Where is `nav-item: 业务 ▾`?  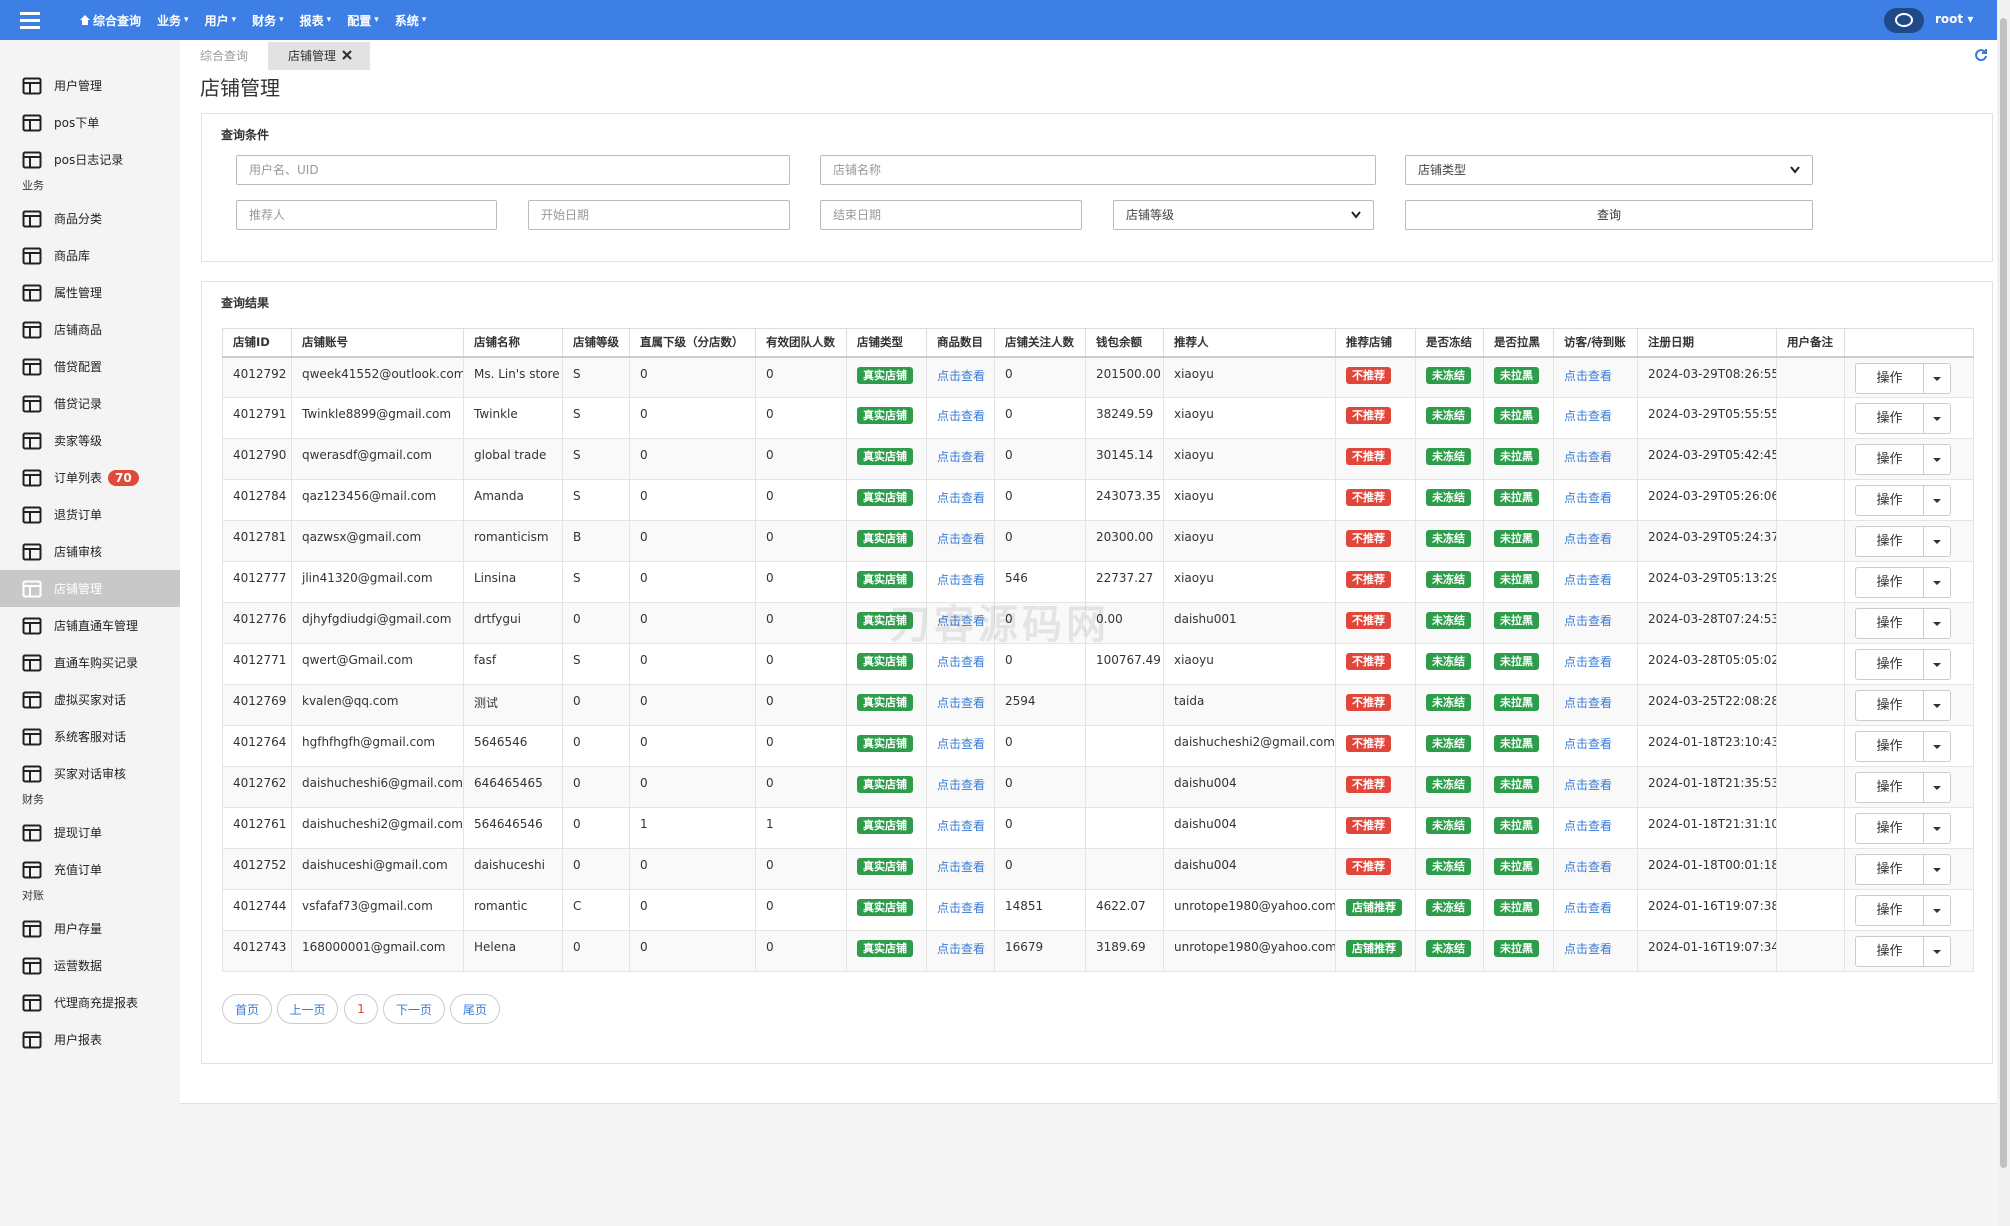 nav-item: 业务 ▾ is located at coordinates (173, 20).